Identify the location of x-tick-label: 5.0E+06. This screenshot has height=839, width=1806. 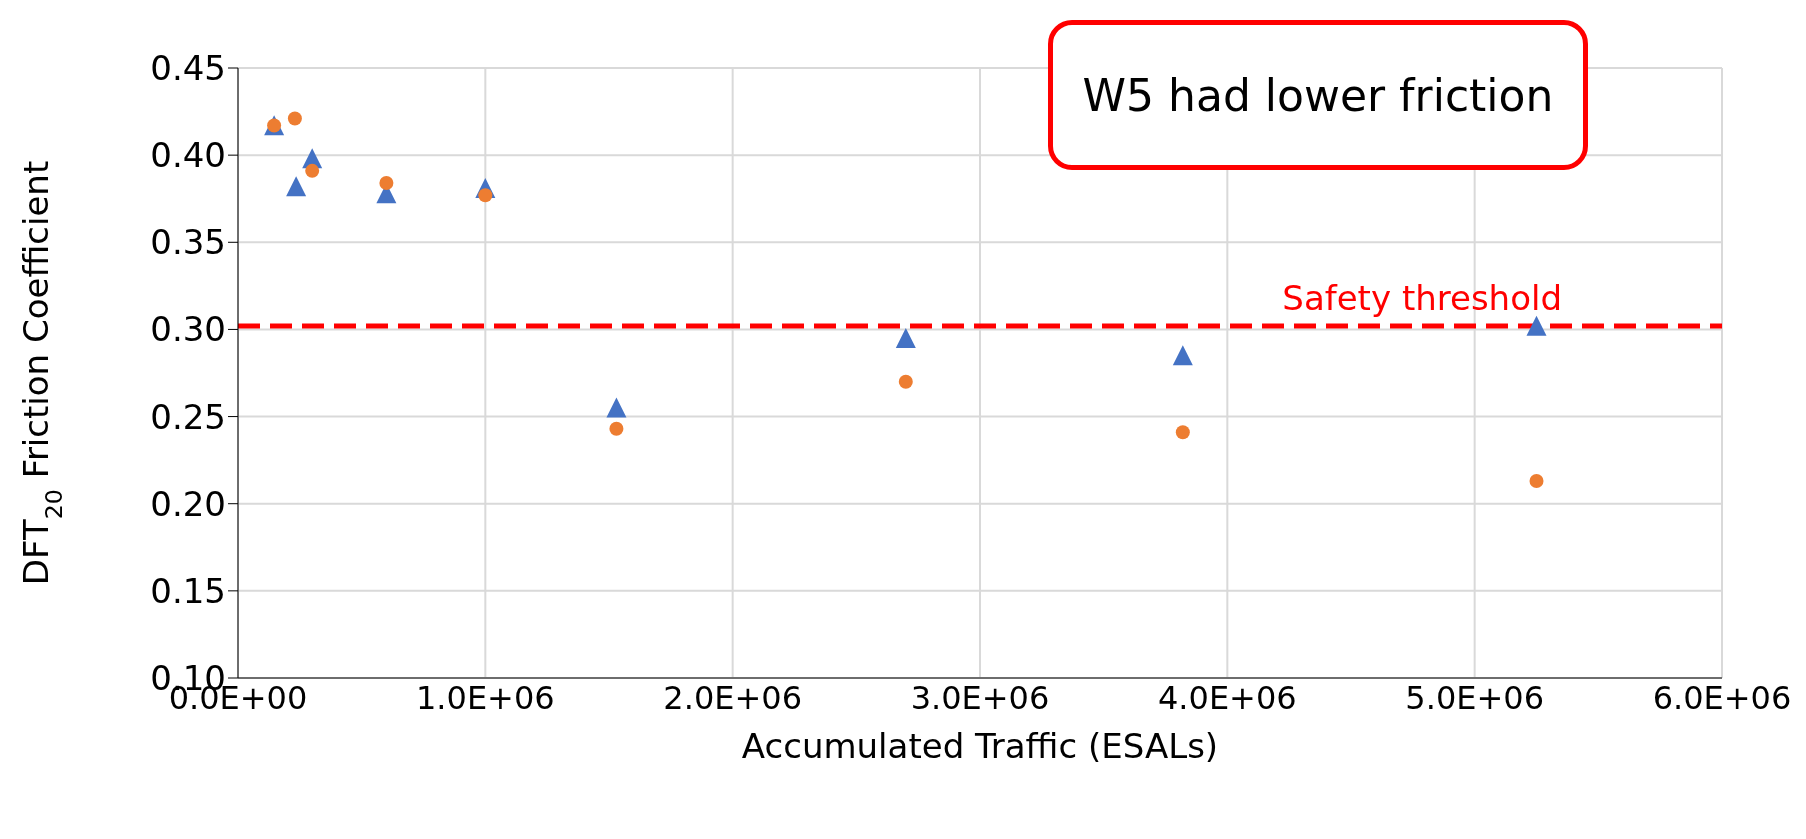
(1474, 697).